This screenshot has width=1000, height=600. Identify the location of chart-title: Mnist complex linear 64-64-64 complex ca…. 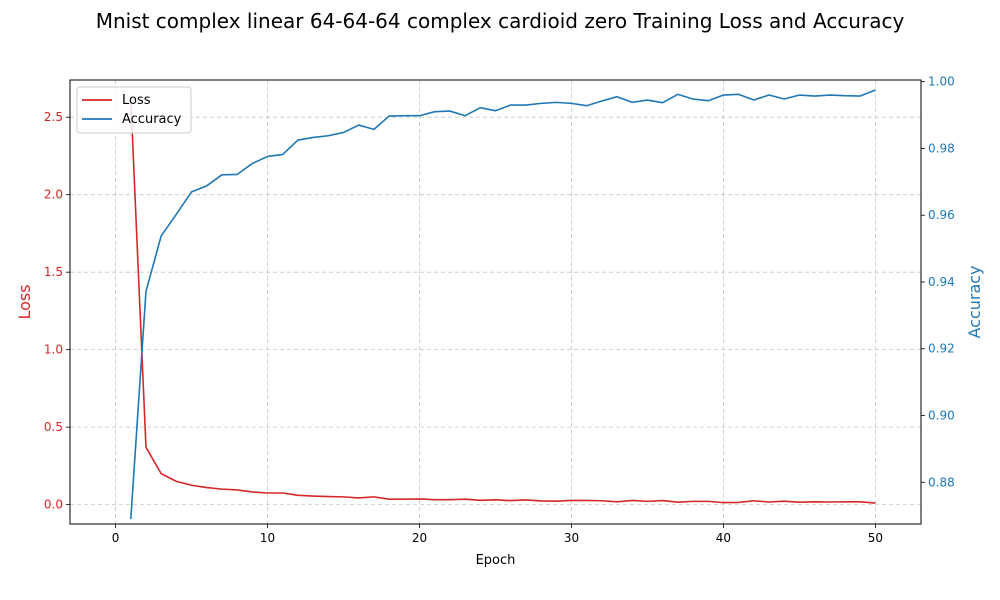
(500, 21).